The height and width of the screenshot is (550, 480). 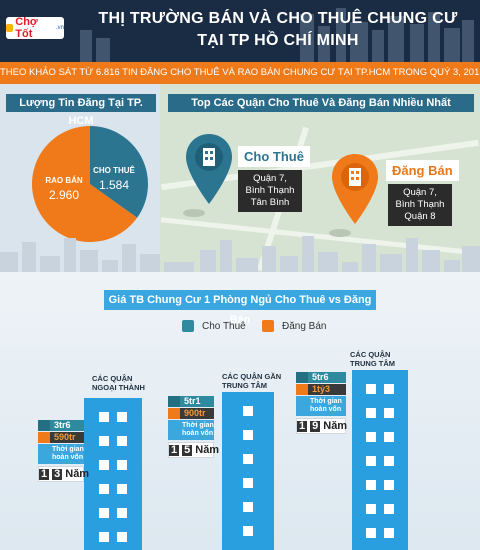 I want to click on rent-value: 1.584, so click(x=114, y=185).